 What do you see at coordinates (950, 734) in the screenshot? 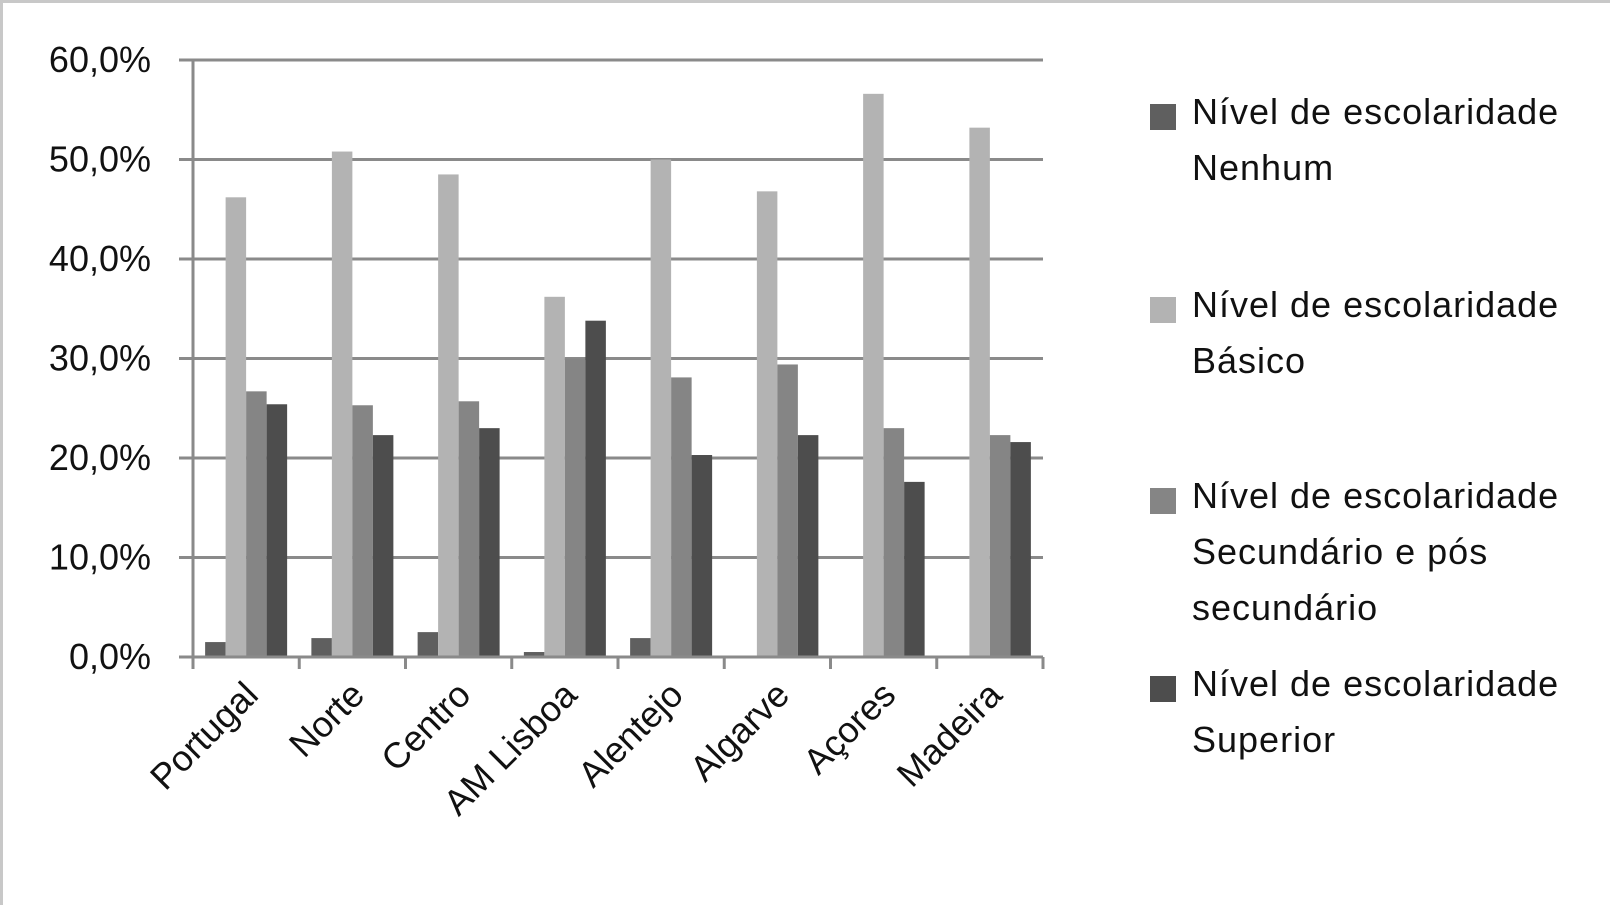
I see `x-category-label: Madeira` at bounding box center [950, 734].